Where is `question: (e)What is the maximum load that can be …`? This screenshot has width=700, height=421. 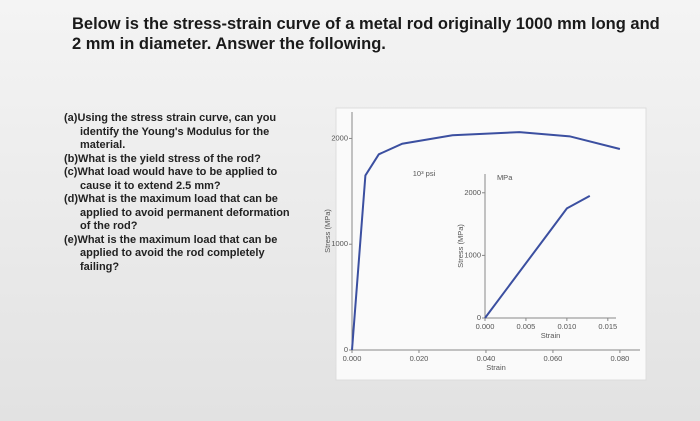 question: (e)What is the maximum load that can be … is located at coordinates (171, 253).